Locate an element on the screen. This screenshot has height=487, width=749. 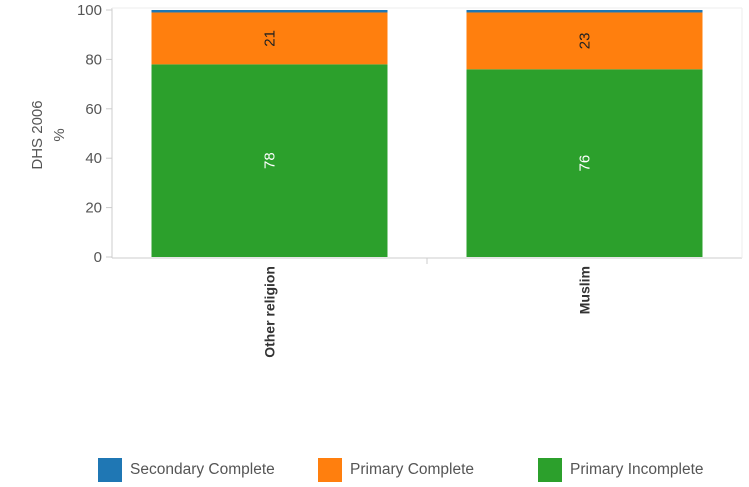
legend-item-primary-incomplete: Primary Incomplete is located at coordinates (621, 470).